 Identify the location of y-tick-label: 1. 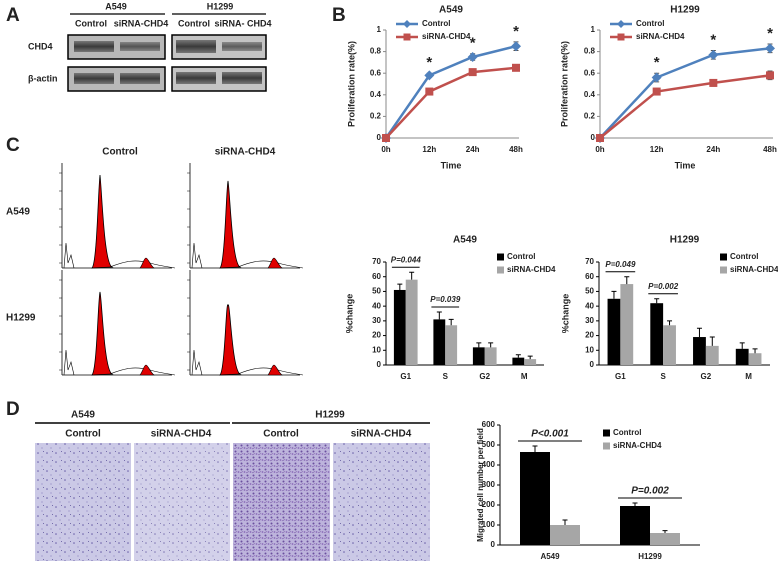
(379, 29).